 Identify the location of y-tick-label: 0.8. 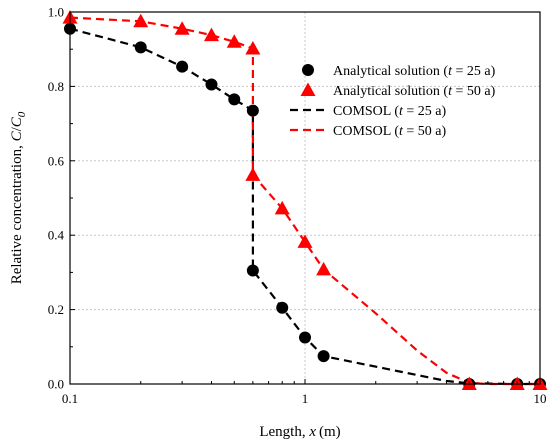
(56, 86).